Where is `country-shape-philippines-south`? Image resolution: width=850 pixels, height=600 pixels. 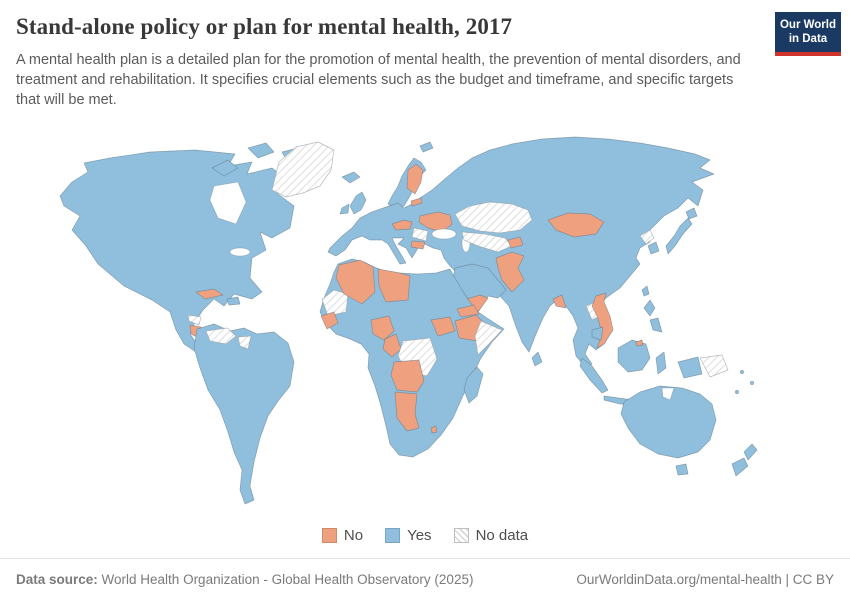 country-shape-philippines-south is located at coordinates (656, 325).